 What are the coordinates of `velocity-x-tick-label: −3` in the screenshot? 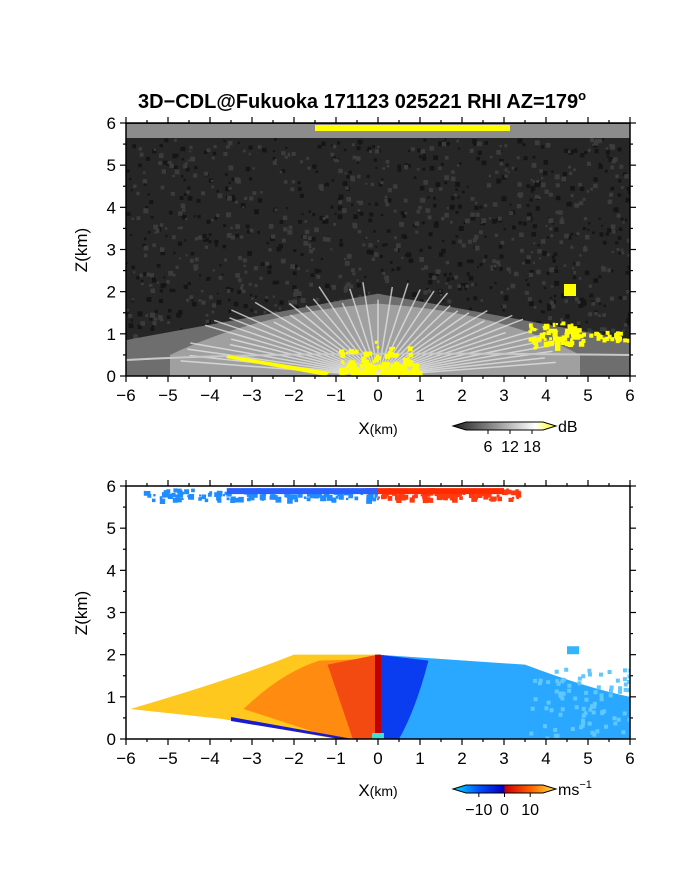 It's located at (251, 758).